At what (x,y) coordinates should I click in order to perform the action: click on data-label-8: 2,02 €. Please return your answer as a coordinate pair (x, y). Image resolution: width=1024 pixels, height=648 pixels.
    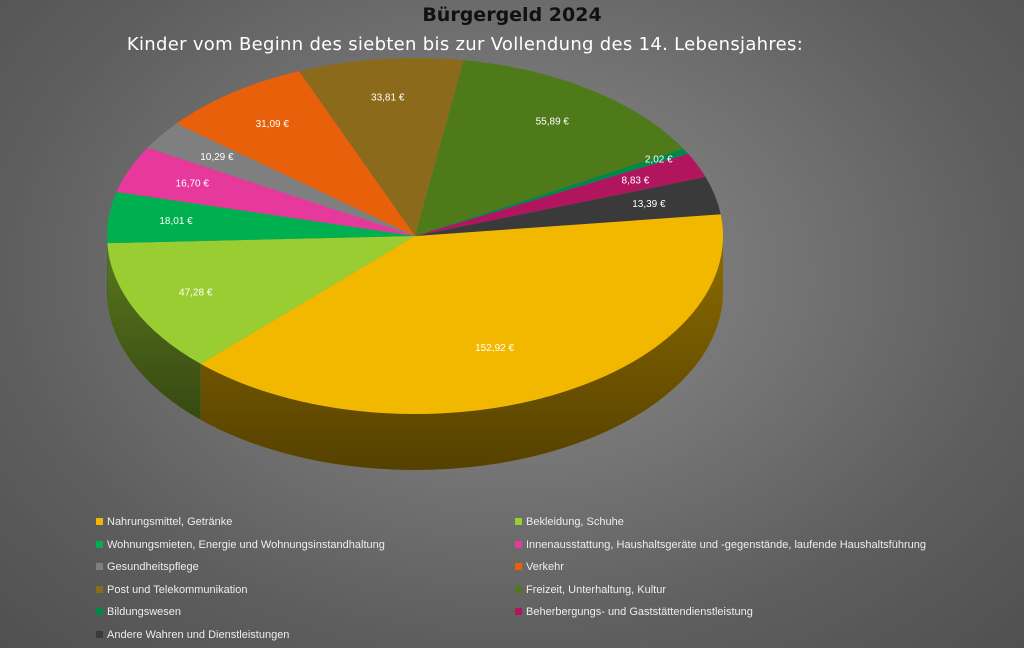
    Looking at the image, I should click on (659, 159).